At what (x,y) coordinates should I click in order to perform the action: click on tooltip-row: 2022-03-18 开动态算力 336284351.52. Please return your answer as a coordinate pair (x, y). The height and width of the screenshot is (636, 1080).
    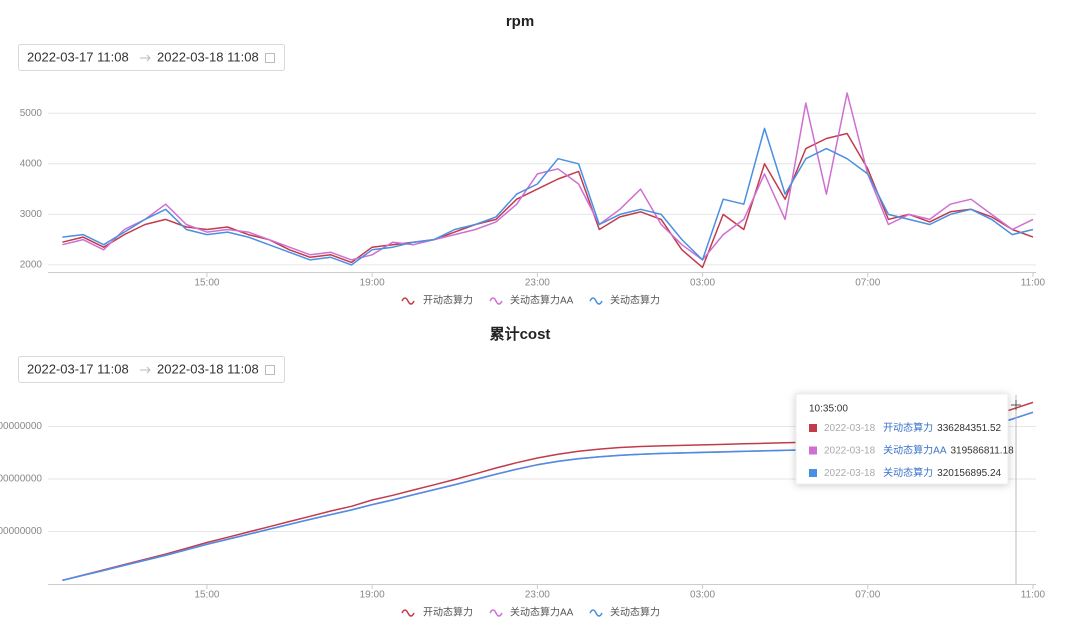
    Looking at the image, I should click on (913, 427).